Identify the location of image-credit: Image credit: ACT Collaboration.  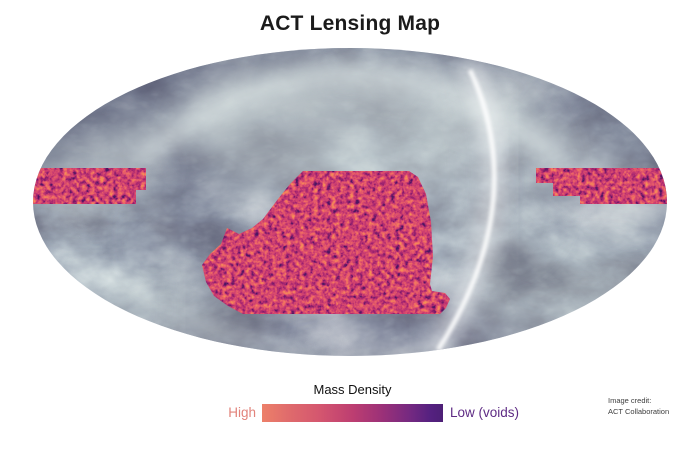
(653, 406).